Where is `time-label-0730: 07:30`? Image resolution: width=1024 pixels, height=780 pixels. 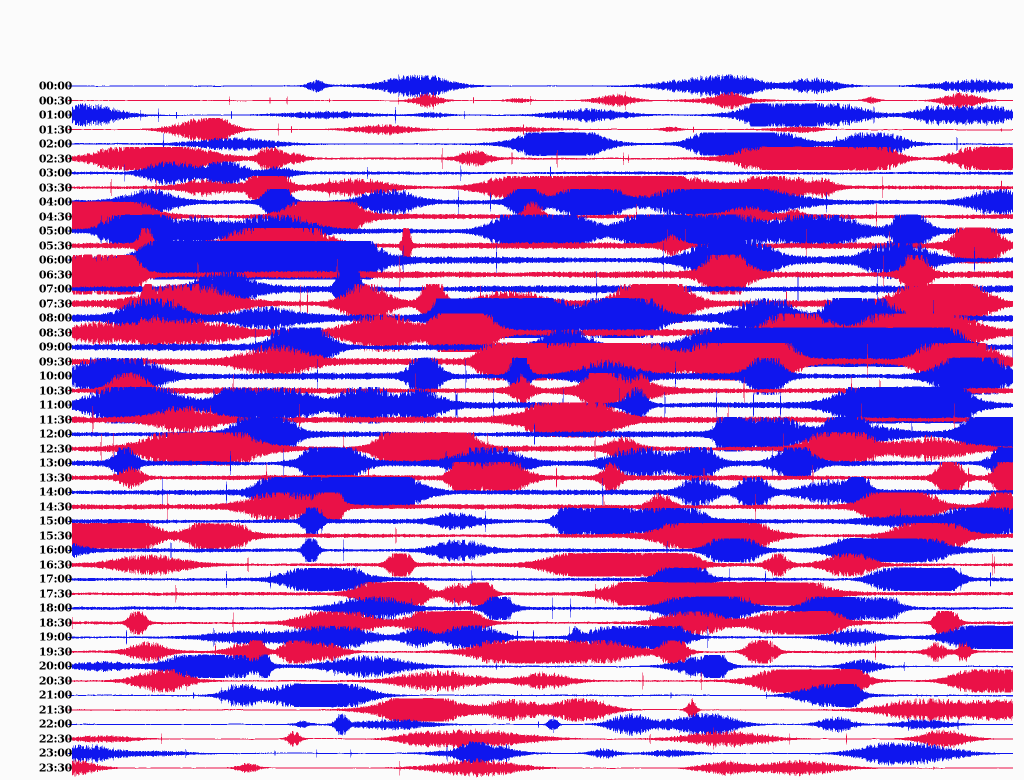
time-label-0730: 07:30 is located at coordinates (55, 304).